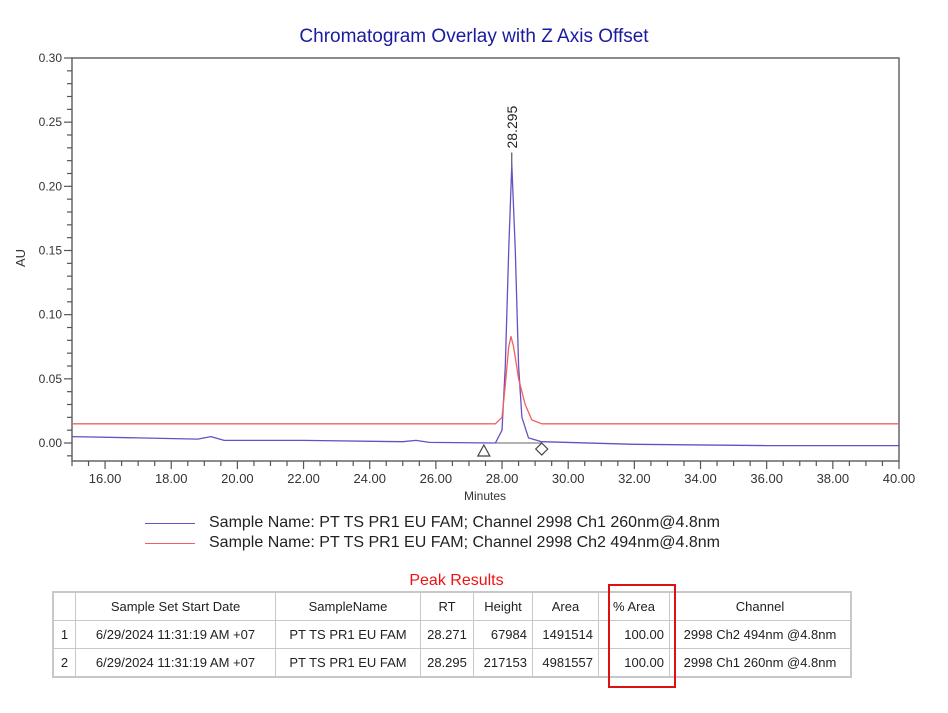 Image resolution: width=948 pixels, height=713 pixels. What do you see at coordinates (565, 663) in the screenshot?
I see `cell-area: 4981557` at bounding box center [565, 663].